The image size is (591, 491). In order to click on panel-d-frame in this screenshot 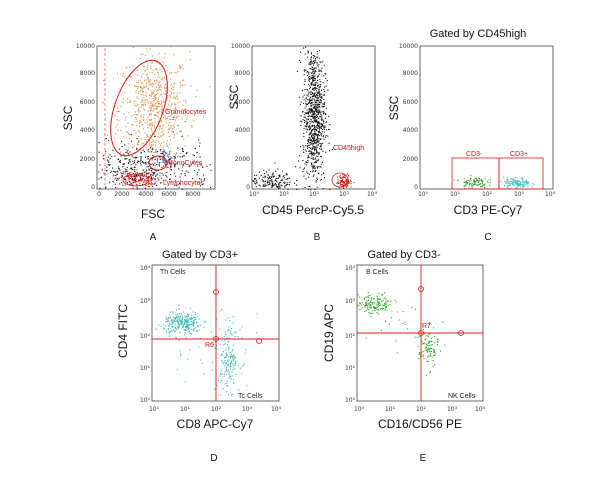, I will do `click(215, 333)`.